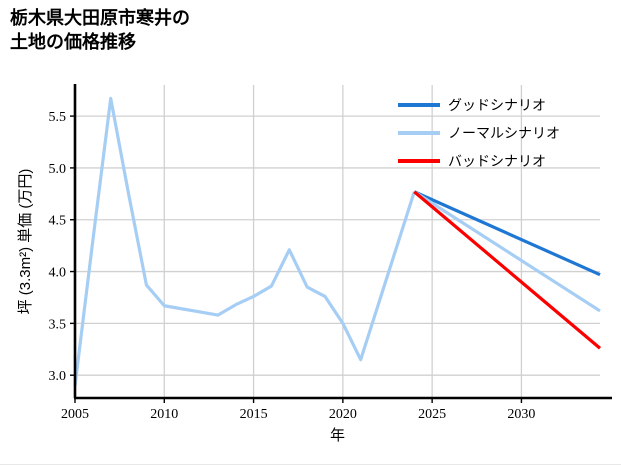 Image resolution: width=621 pixels, height=465 pixels. Describe the element at coordinates (337, 435) in the screenshot. I see `x-axis-title: 年` at that location.